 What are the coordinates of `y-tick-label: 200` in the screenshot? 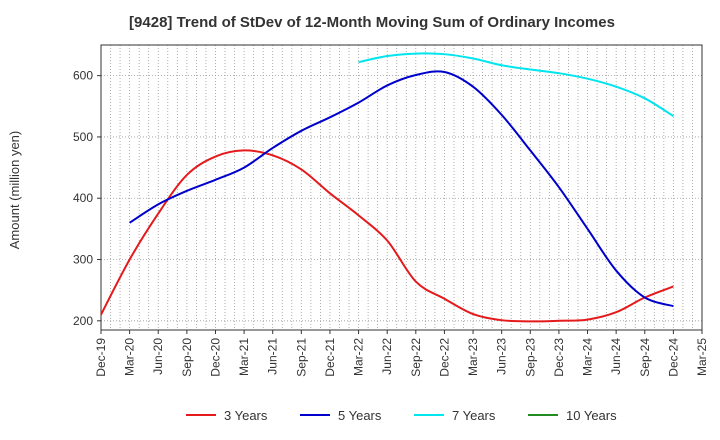 It's located at (83, 321).